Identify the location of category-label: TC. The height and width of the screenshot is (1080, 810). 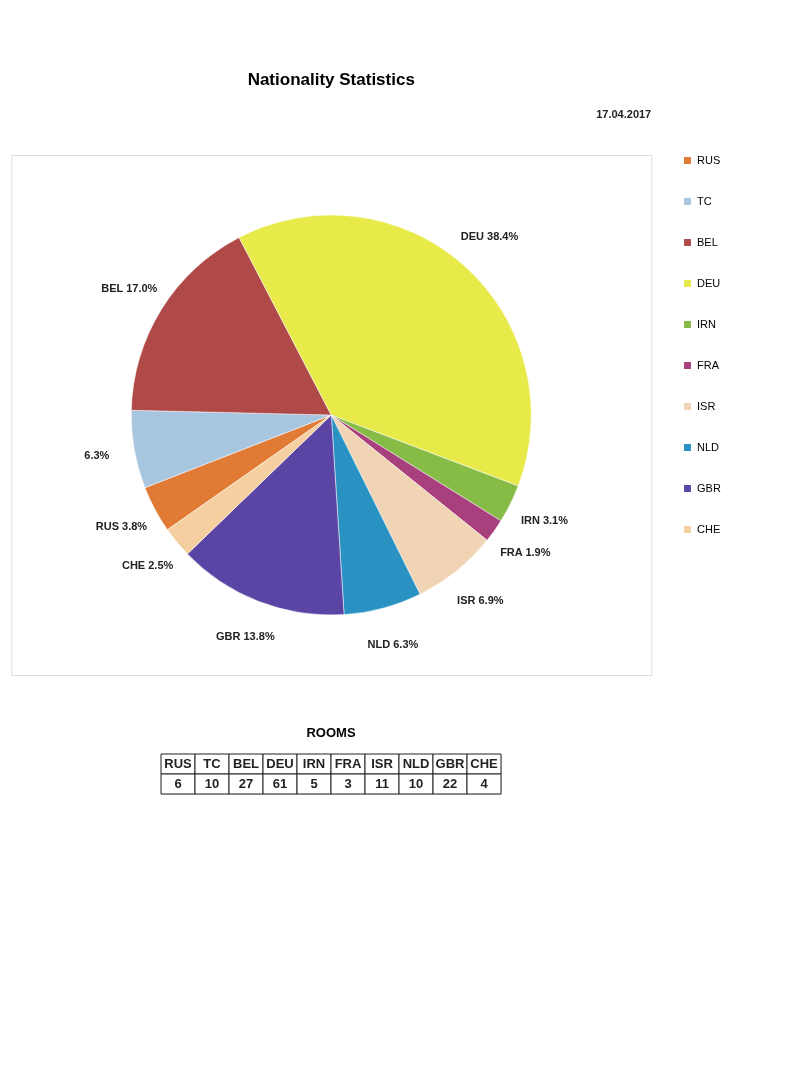
(212, 763).